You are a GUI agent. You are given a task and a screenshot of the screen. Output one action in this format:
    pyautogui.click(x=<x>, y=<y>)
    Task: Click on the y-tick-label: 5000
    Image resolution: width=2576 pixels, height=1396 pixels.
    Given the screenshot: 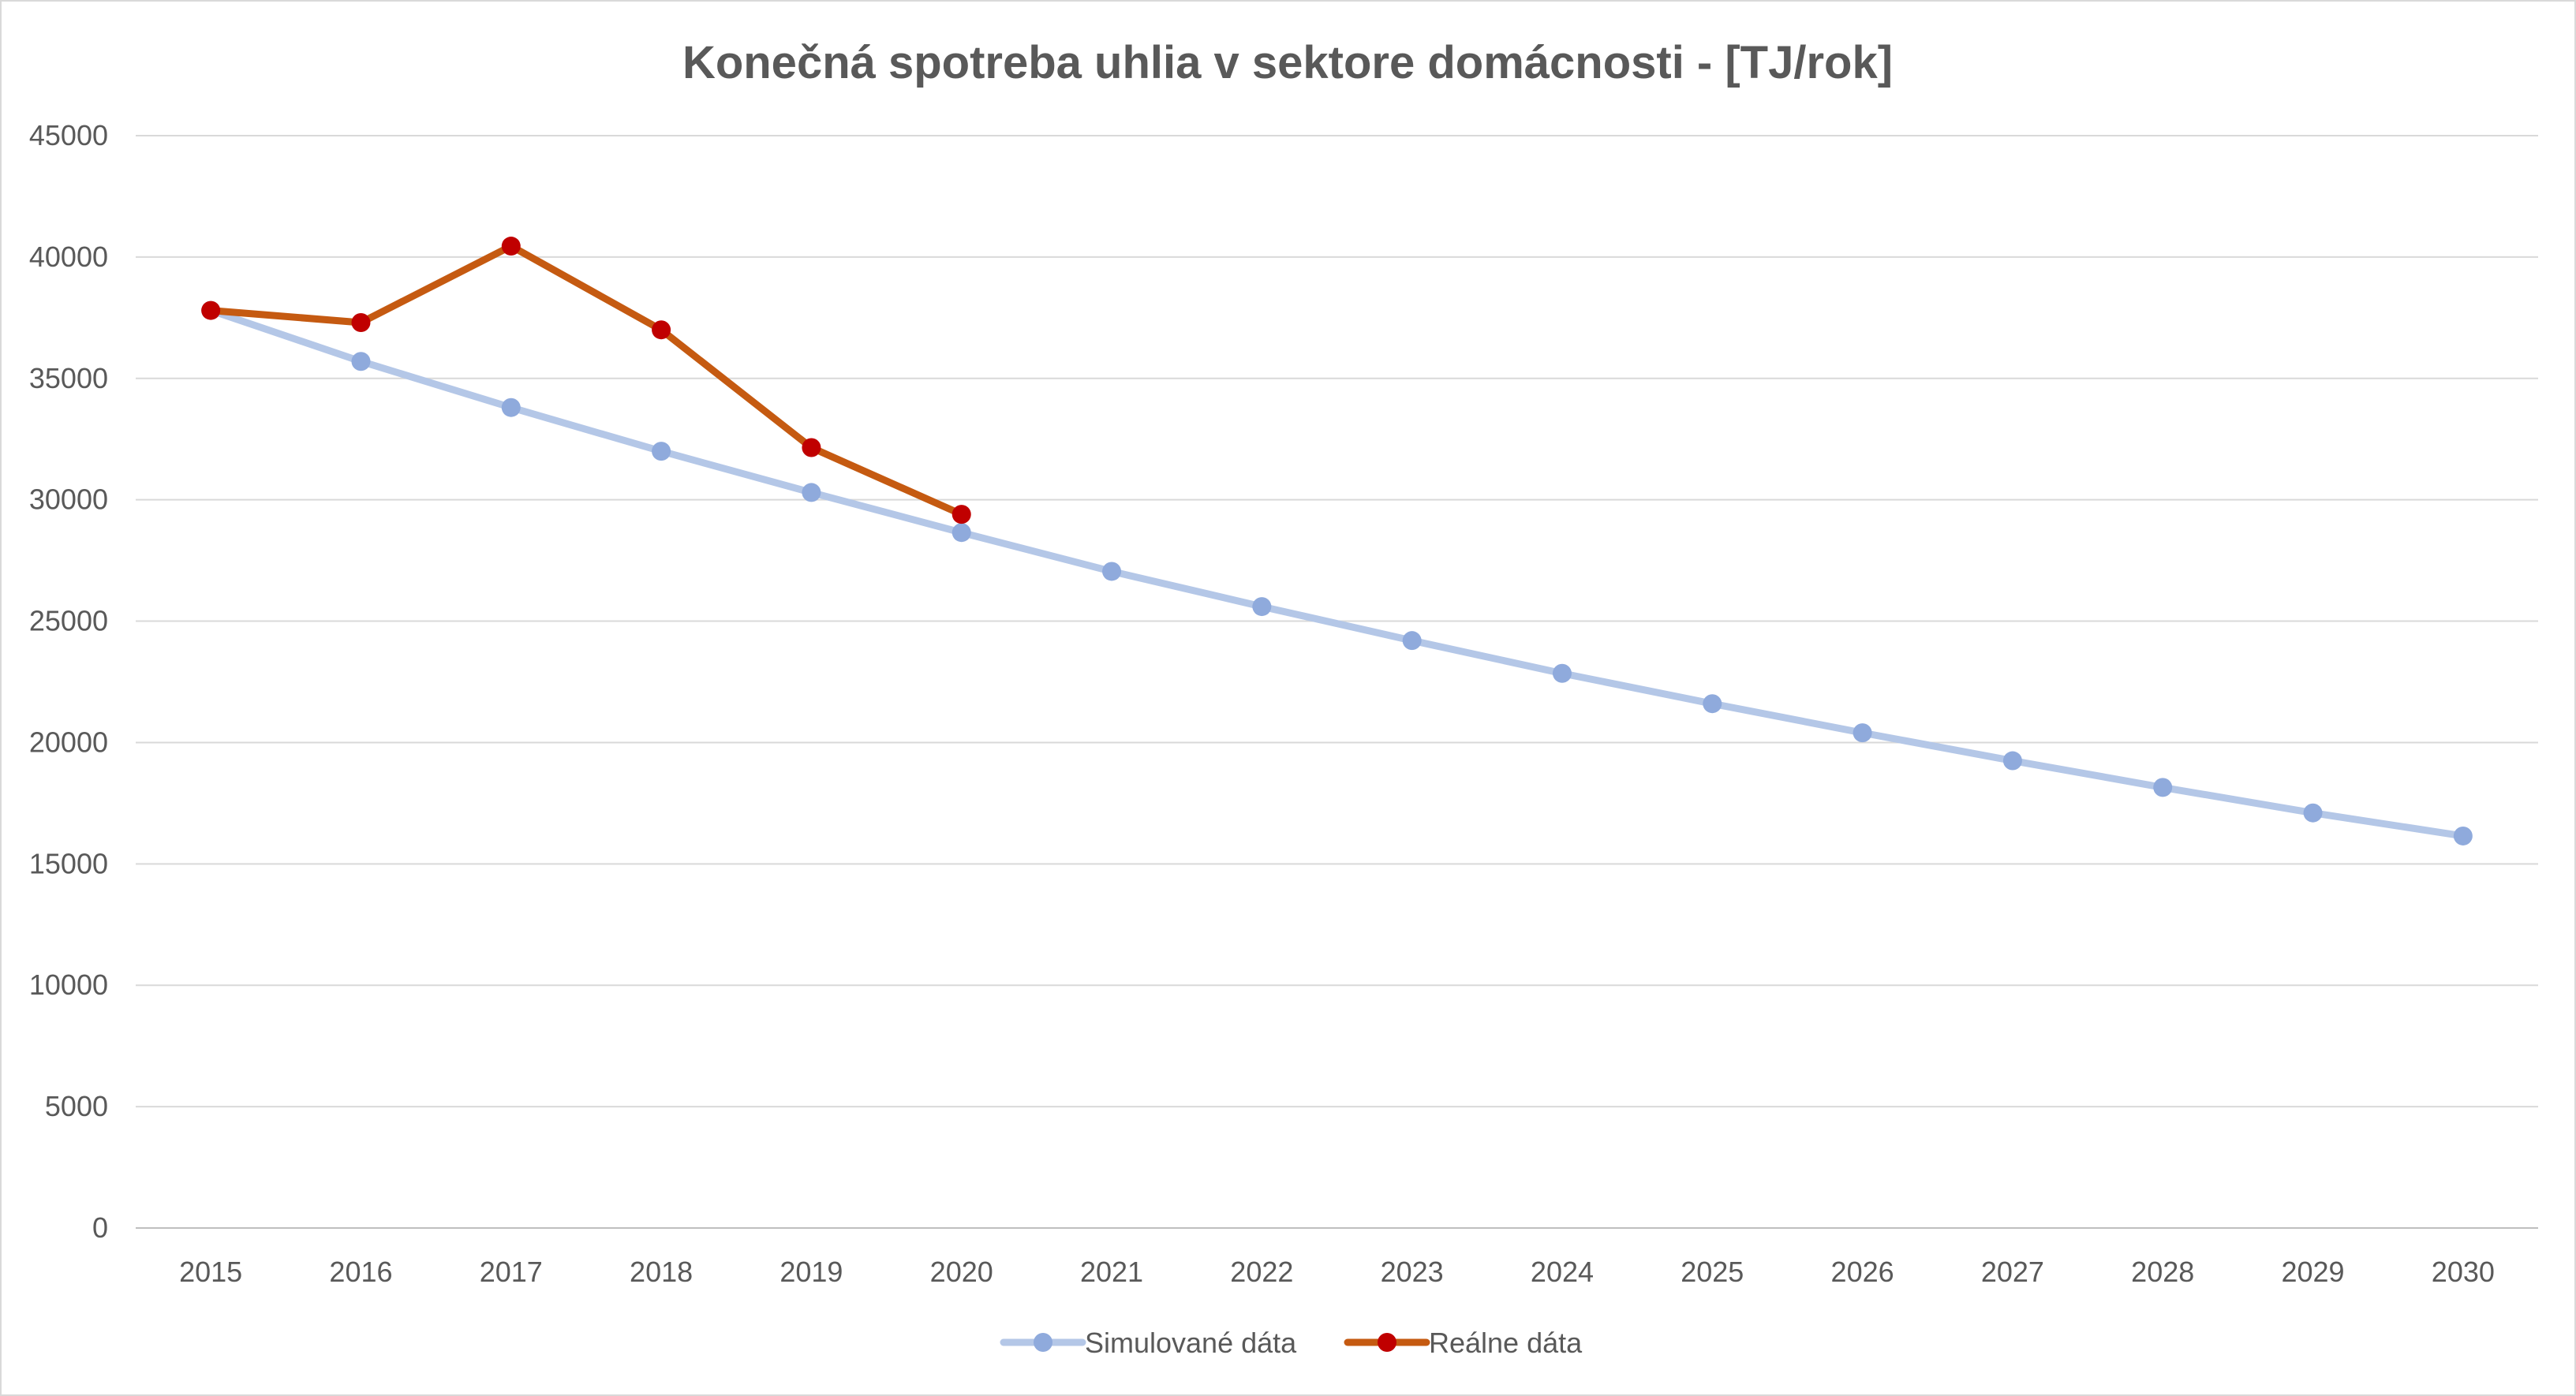 What is the action you would take?
    pyautogui.click(x=76, y=1106)
    